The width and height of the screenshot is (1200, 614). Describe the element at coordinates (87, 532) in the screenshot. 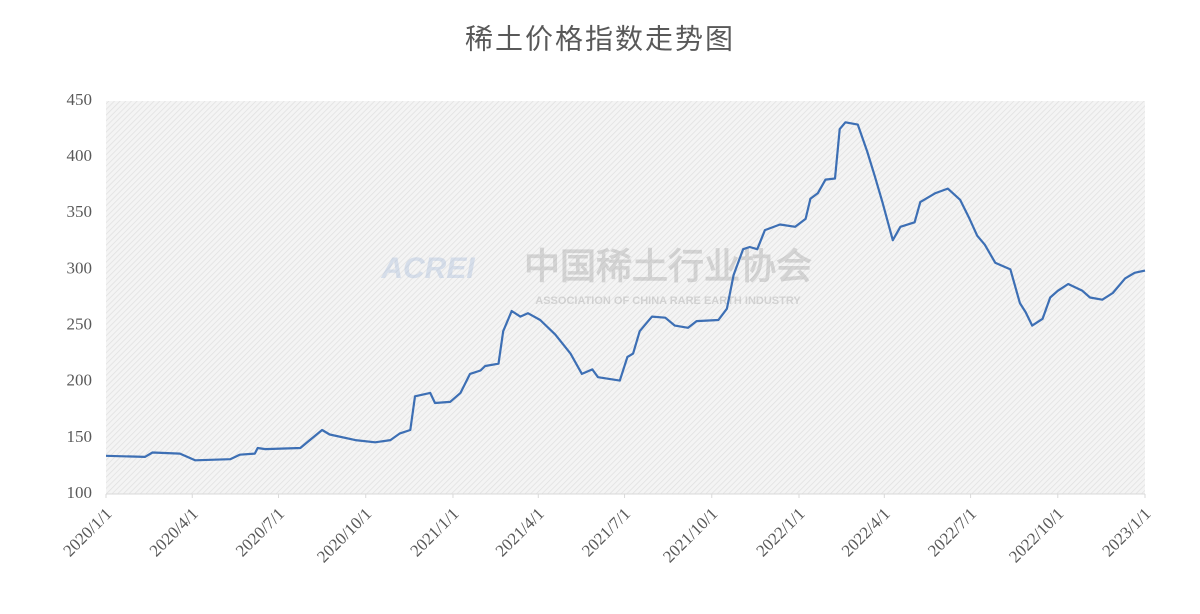

I see `x-tick-label: 2020/1/1` at that location.